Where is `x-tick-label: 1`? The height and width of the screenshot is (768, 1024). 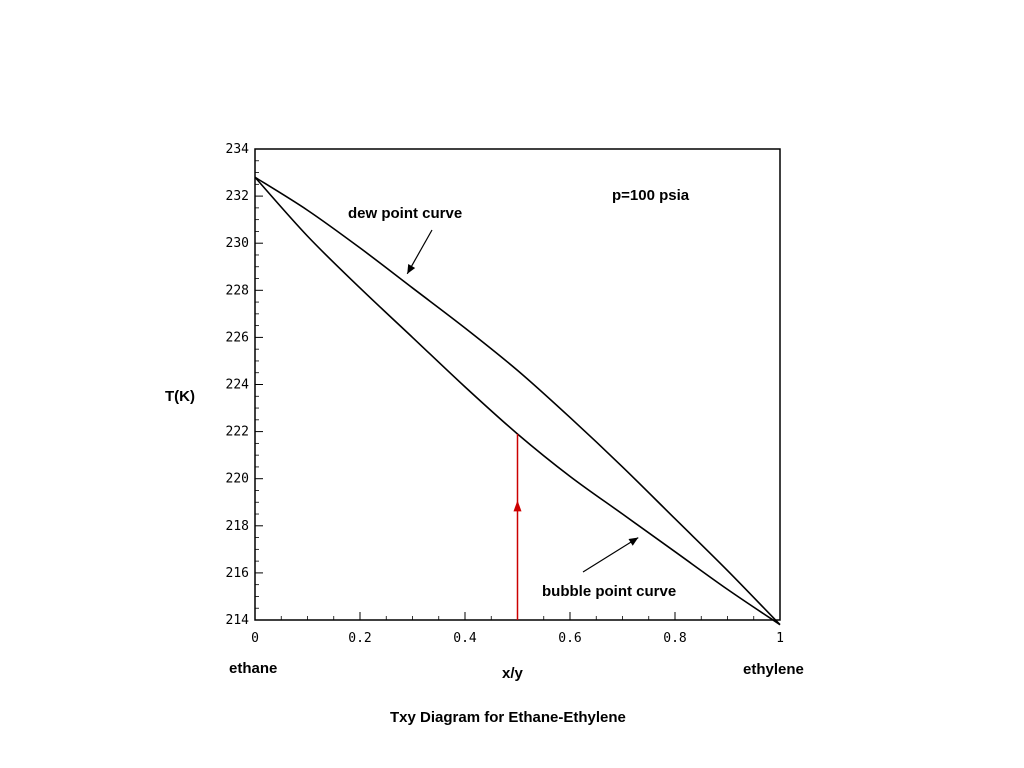 x-tick-label: 1 is located at coordinates (780, 638).